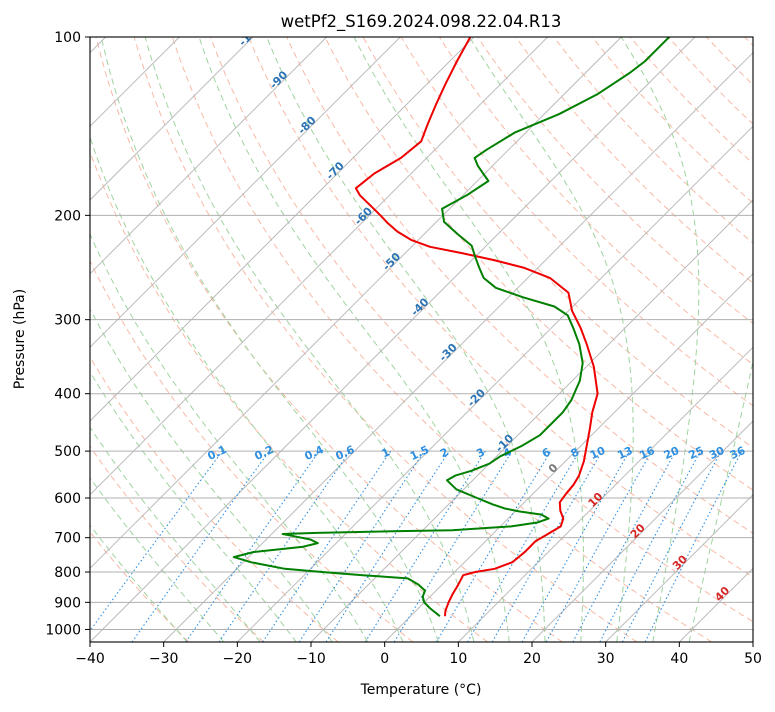  Describe the element at coordinates (20, 339) in the screenshot. I see `y-axis-label: Pressure (hPa)` at that location.